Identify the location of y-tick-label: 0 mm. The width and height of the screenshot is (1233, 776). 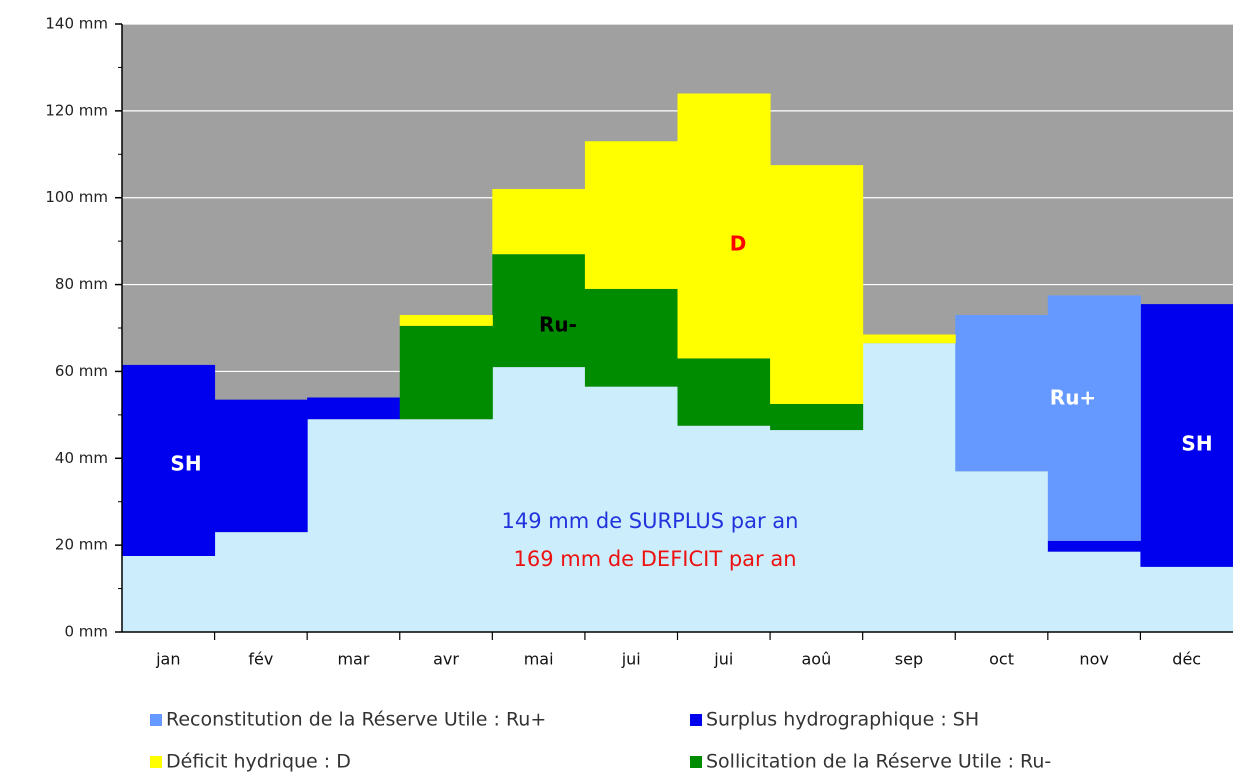
(86, 632).